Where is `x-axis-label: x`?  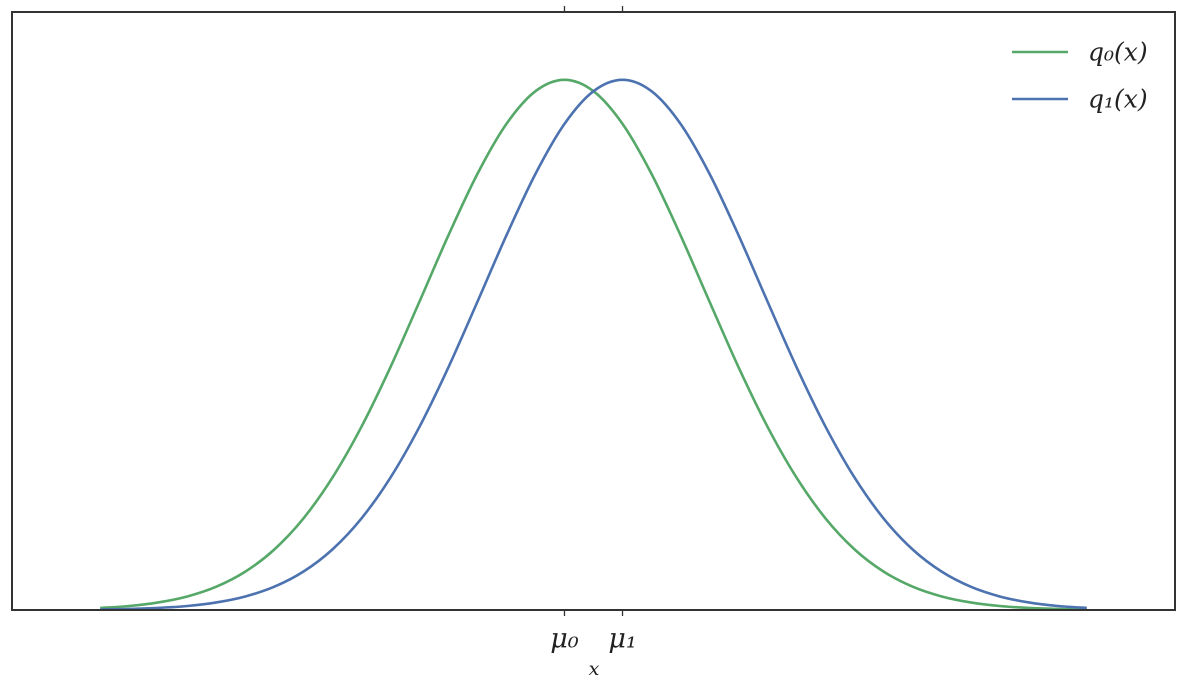
x-axis-label: x is located at coordinates (594, 669).